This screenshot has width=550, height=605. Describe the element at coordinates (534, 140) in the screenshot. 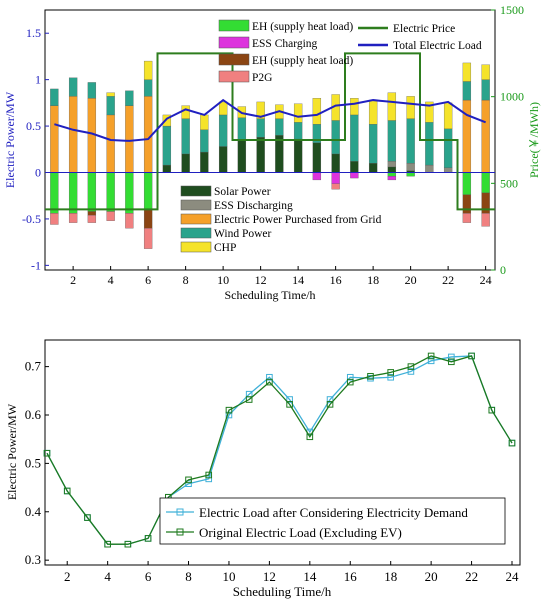

I see `chart-1-y2-axis-label: Price(￥/MWh)` at that location.